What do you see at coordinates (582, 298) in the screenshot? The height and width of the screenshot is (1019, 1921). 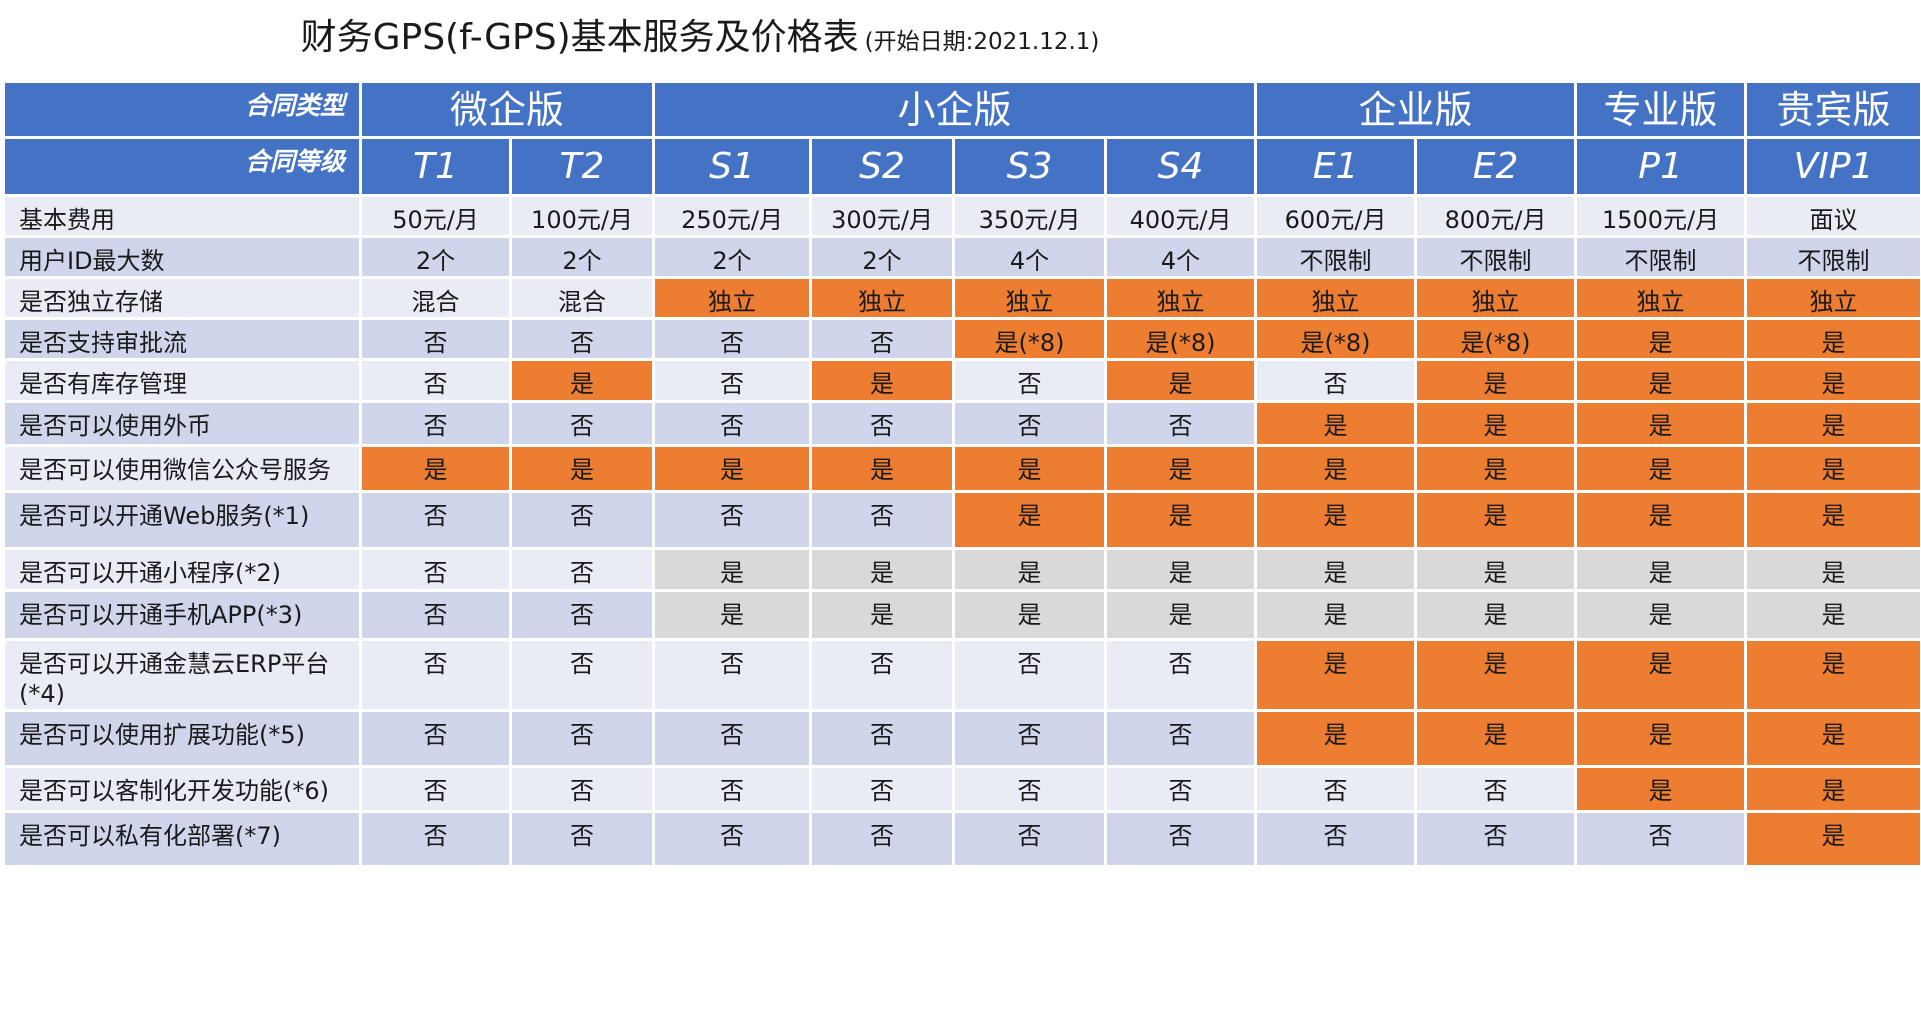 I see `table-cell: 混合` at bounding box center [582, 298].